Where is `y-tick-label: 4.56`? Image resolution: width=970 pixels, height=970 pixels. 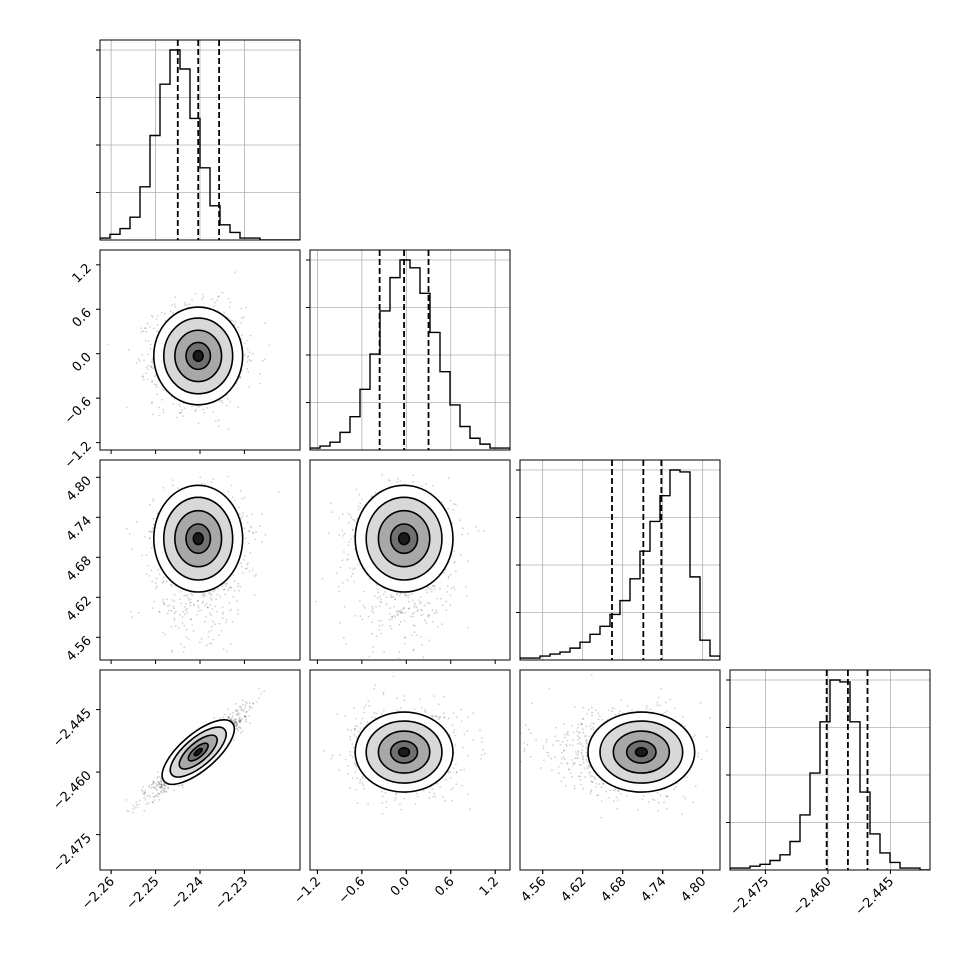
y-tick-label: 4.56 is located at coordinates (79, 649).